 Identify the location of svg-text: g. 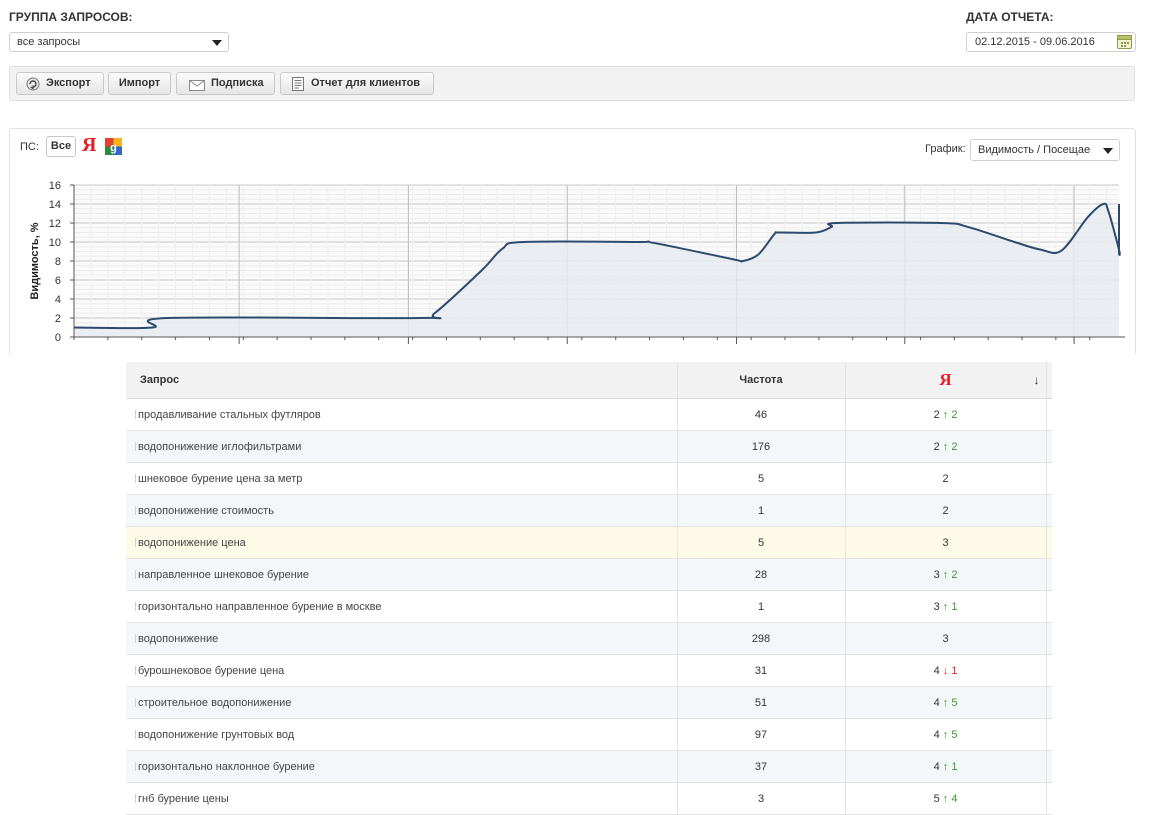
(113, 148).